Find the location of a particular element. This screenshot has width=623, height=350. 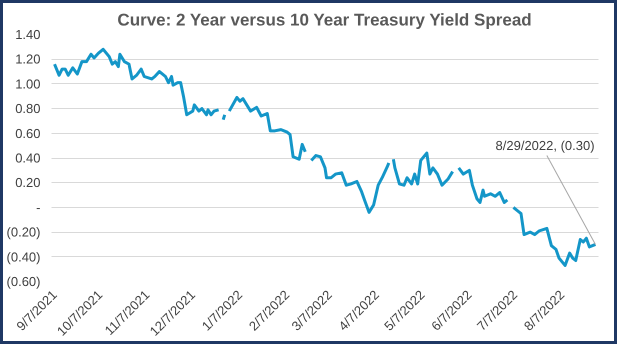

chart-title: Curve: 2 Year versus 10 Year Treasury Yield Spread is located at coordinates (324, 20).